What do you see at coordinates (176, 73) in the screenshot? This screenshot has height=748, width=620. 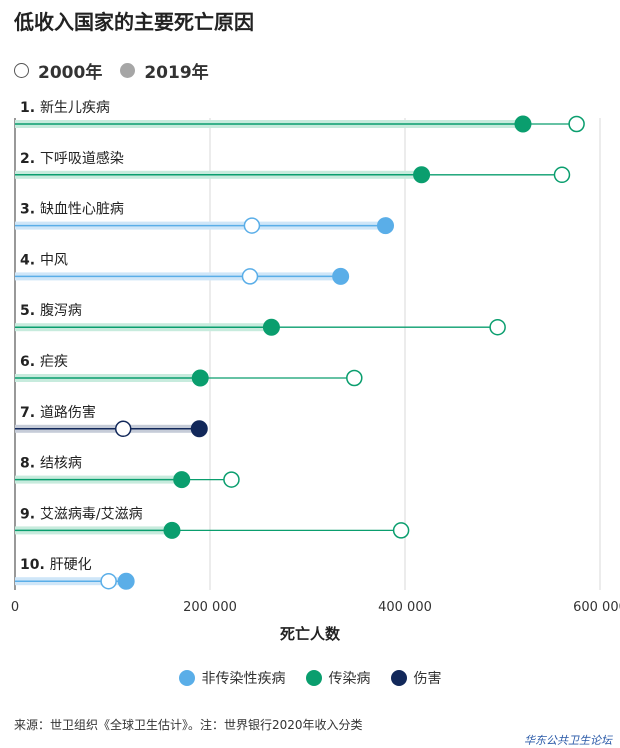 I see `legend-label-2019: 2019年` at bounding box center [176, 73].